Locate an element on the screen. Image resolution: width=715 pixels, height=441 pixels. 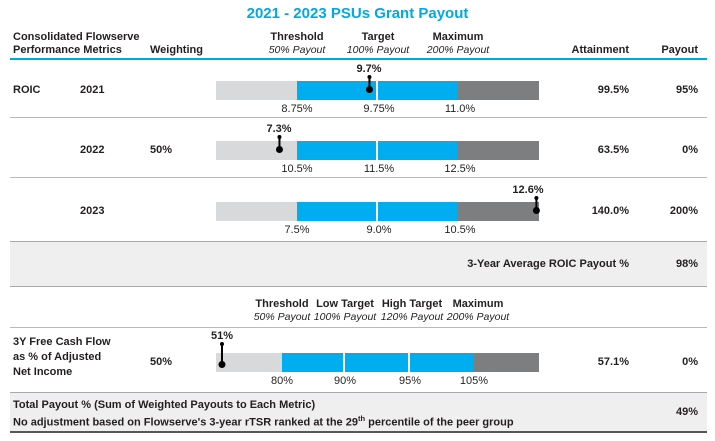
attainment-value: 140.0% is located at coordinates (610, 211).